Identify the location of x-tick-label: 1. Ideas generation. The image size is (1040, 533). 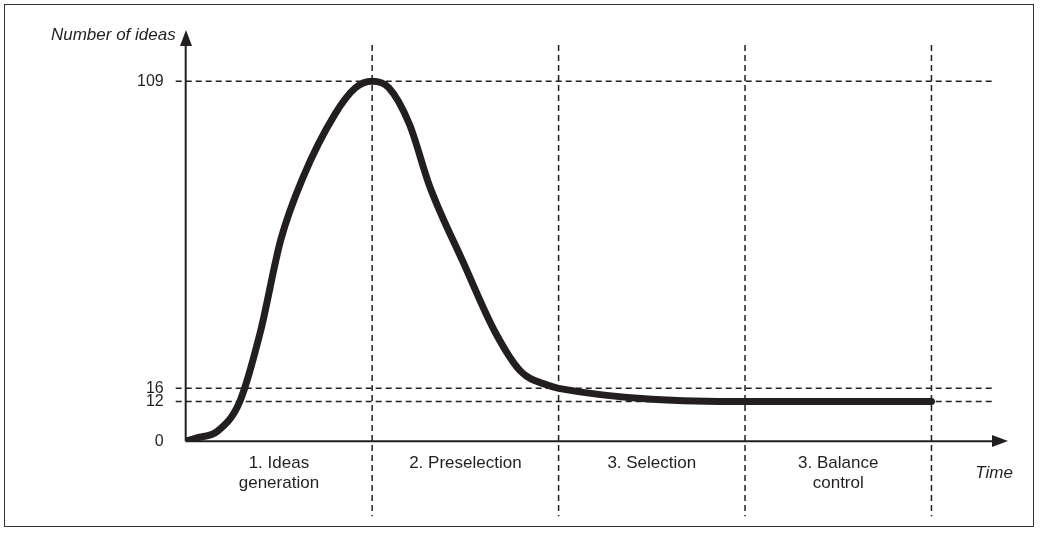
(279, 473).